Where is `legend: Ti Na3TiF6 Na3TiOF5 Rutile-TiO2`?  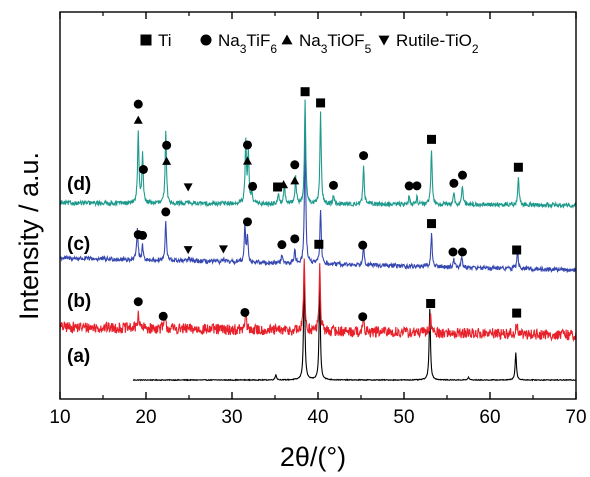 legend: Ti Na3TiF6 Na3TiOF5 Rutile-TiO2 is located at coordinates (309, 43).